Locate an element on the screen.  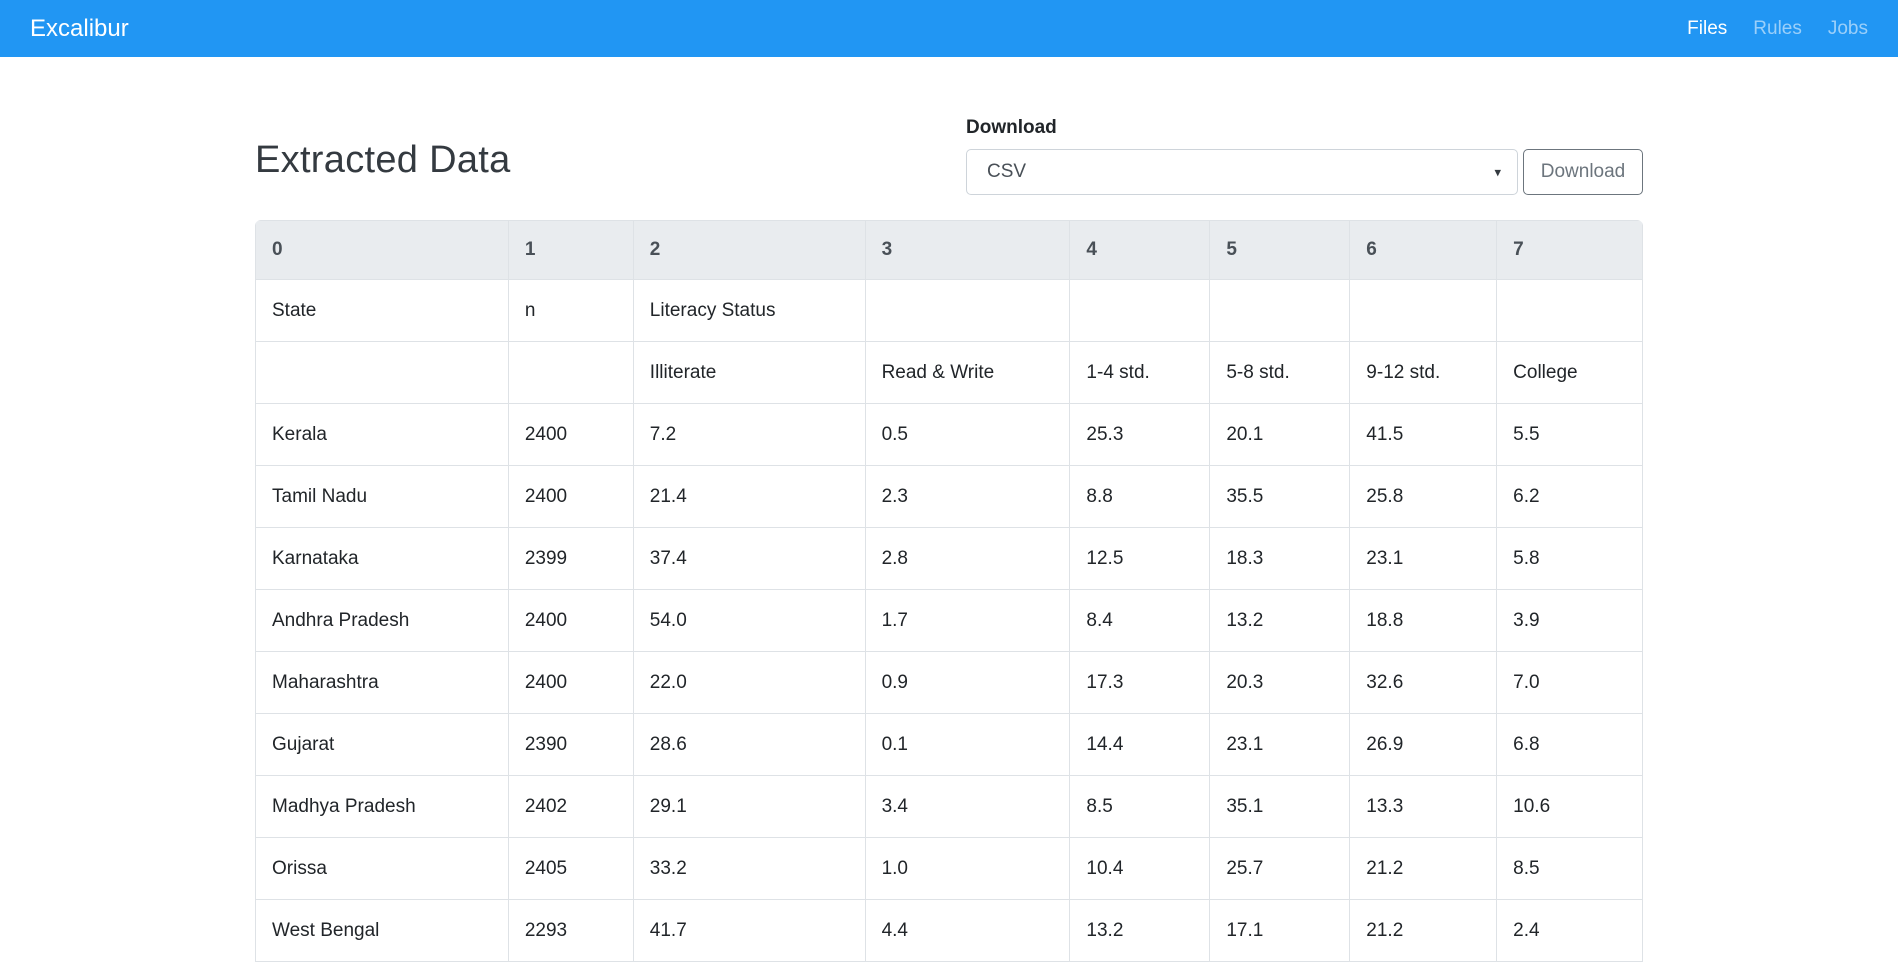
table-cell: 6.2 is located at coordinates (1569, 496).